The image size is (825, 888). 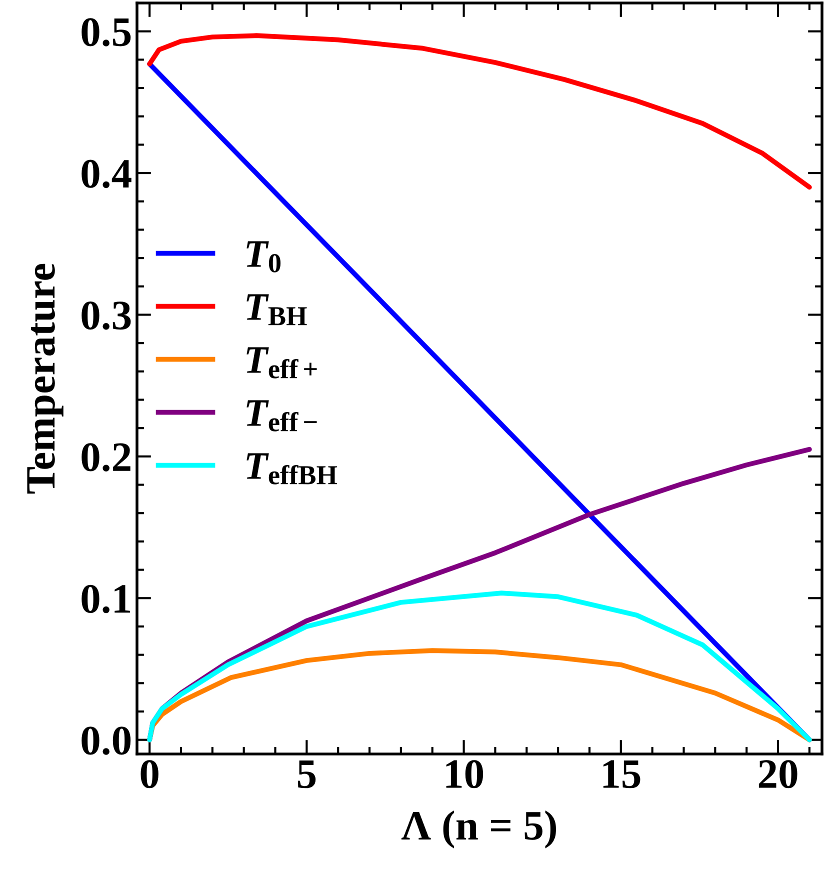 What do you see at coordinates (106, 32) in the screenshot?
I see `y-tick-label: 0.5` at bounding box center [106, 32].